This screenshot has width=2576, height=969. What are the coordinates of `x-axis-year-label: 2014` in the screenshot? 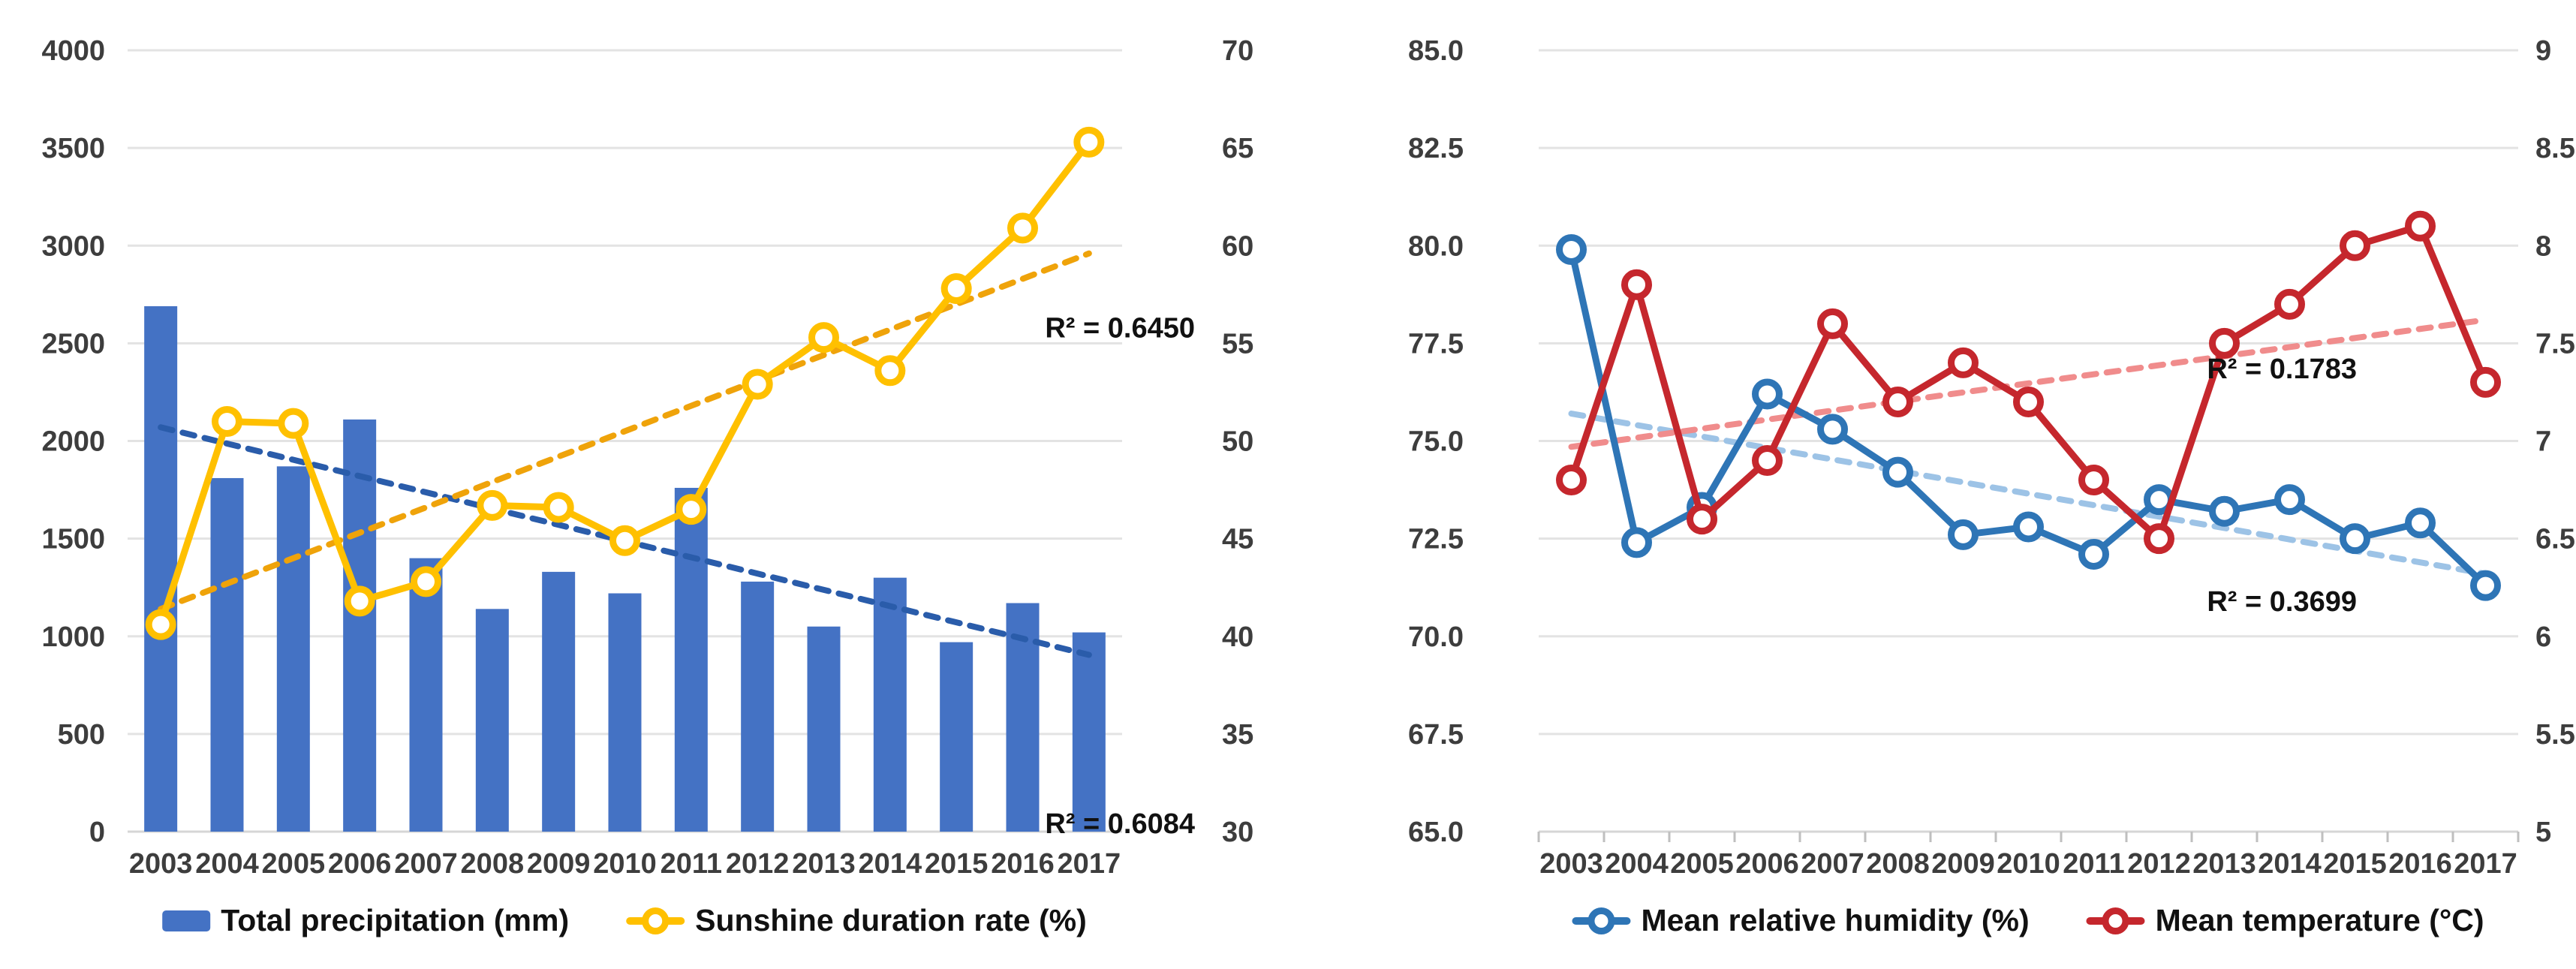 It's located at (2290, 864).